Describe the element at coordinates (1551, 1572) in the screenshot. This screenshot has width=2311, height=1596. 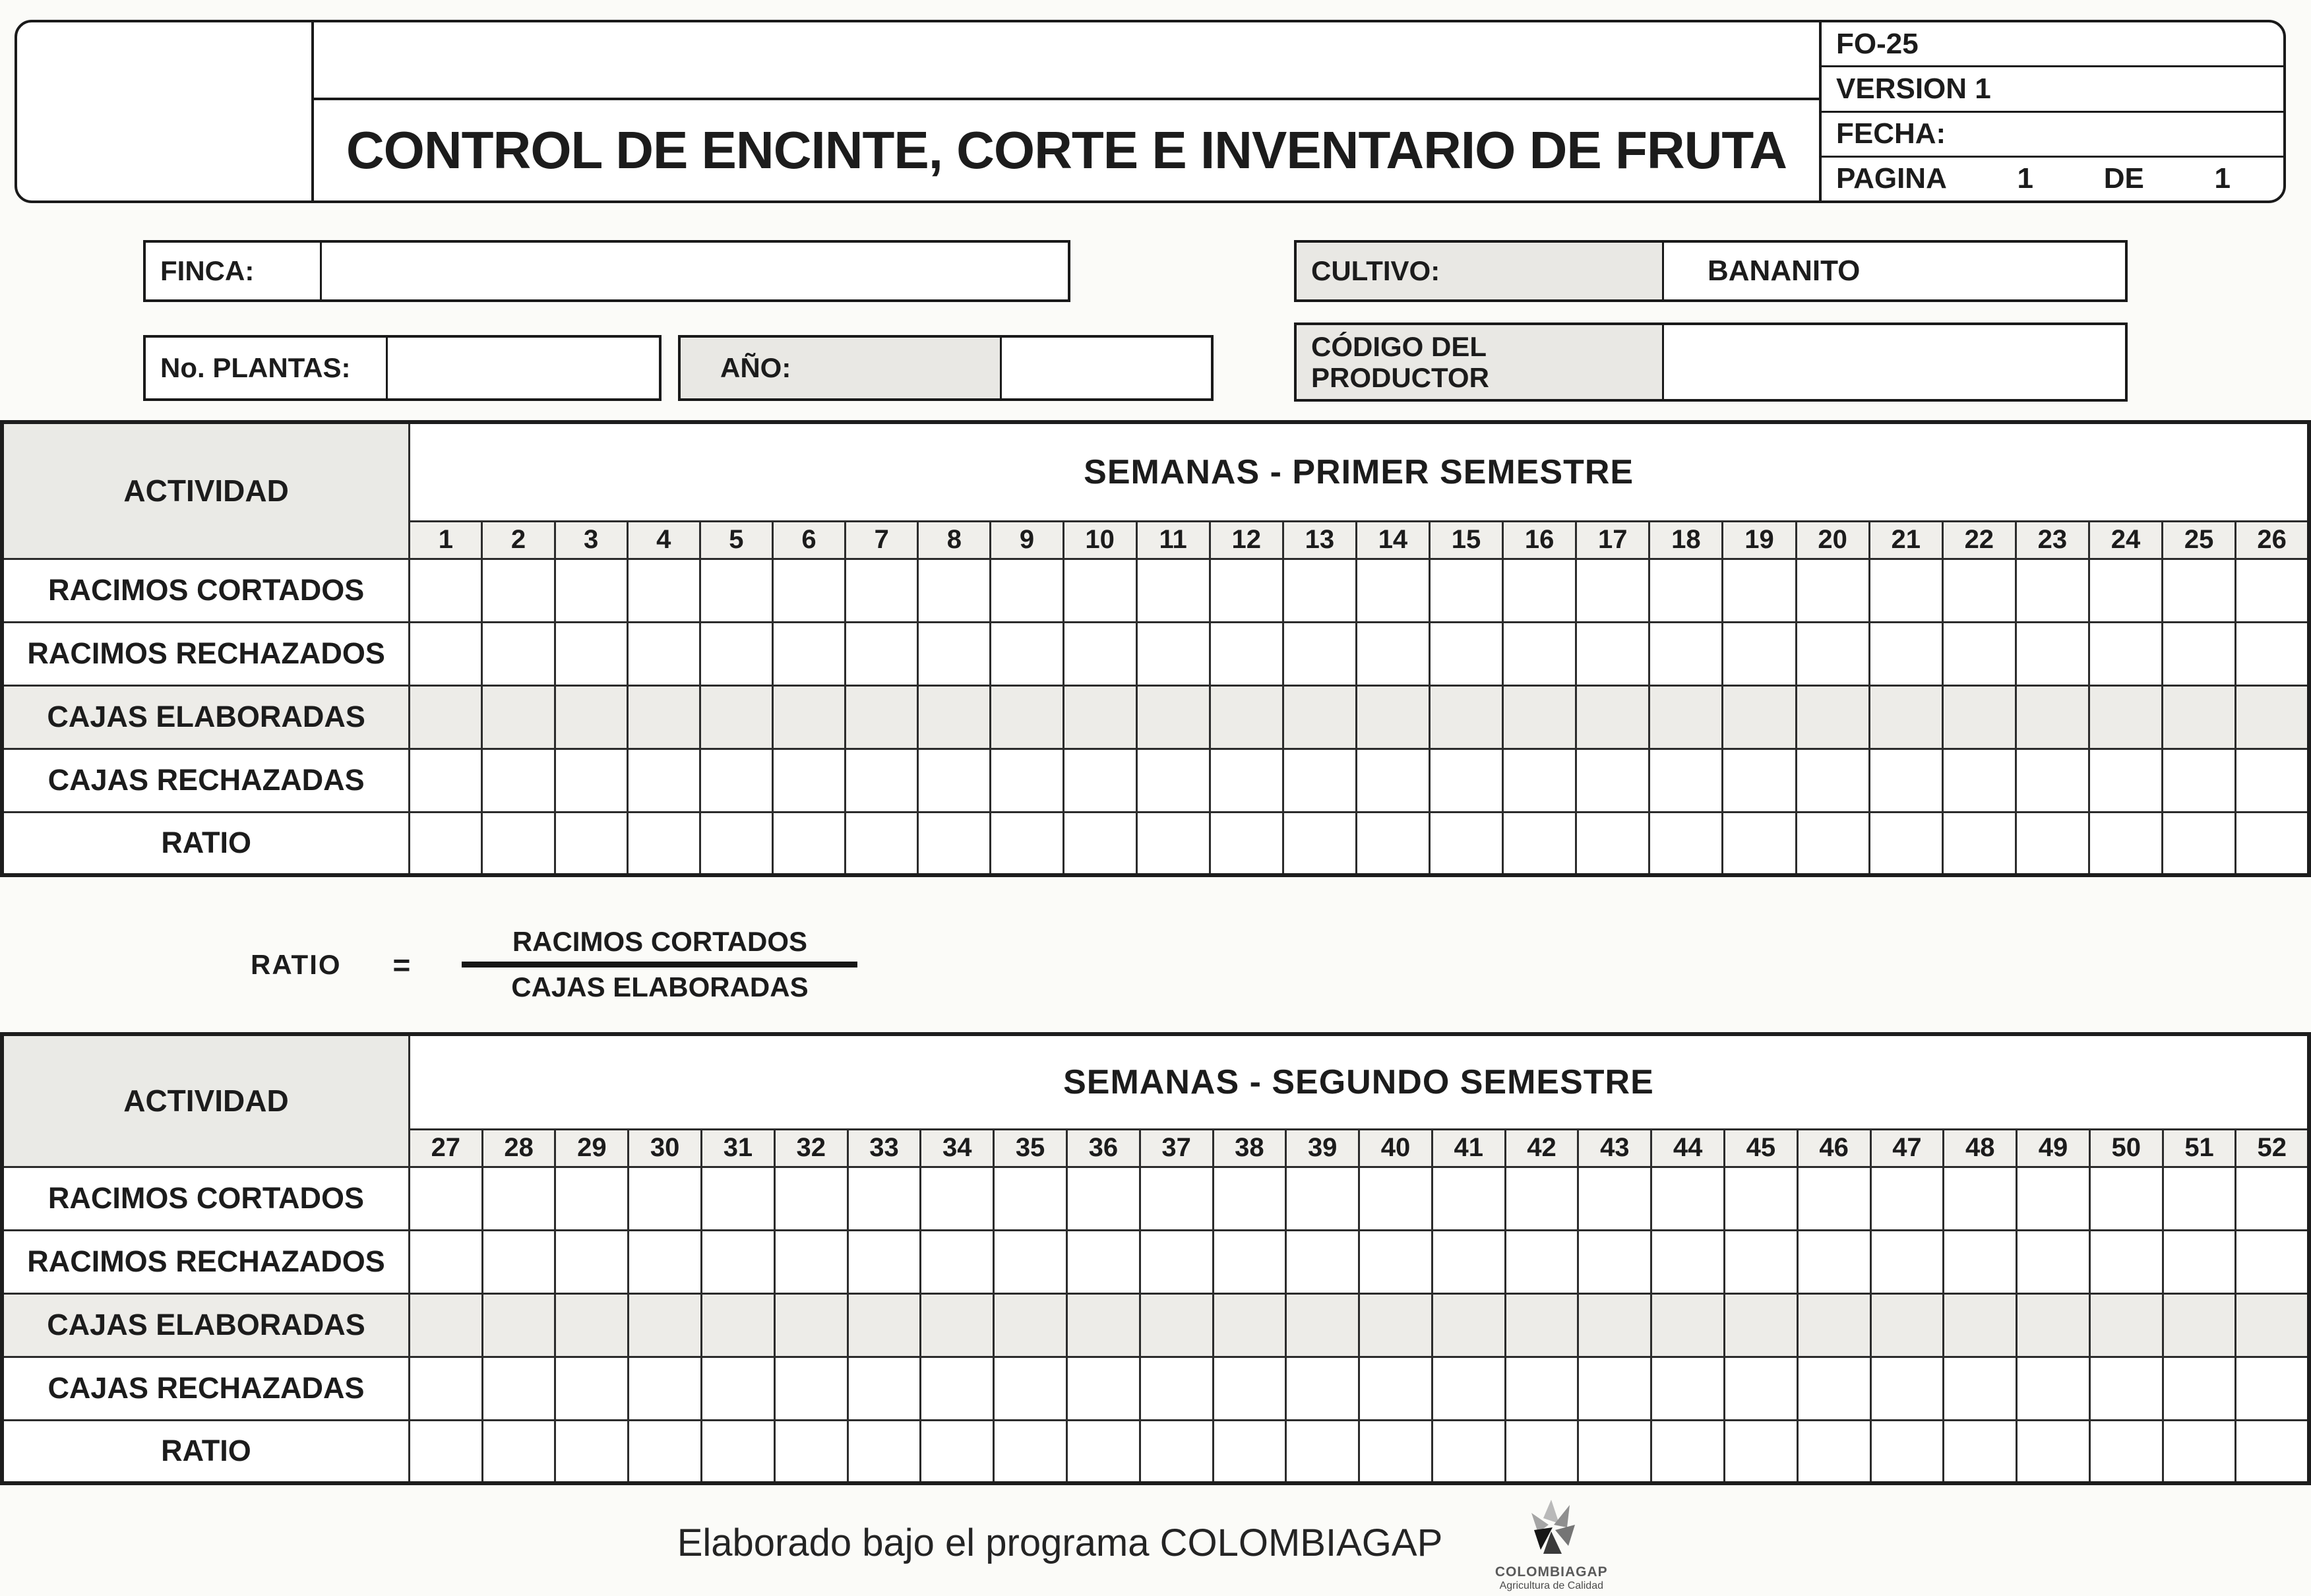
I see `logo-title: COLOMBIAGAP` at that location.